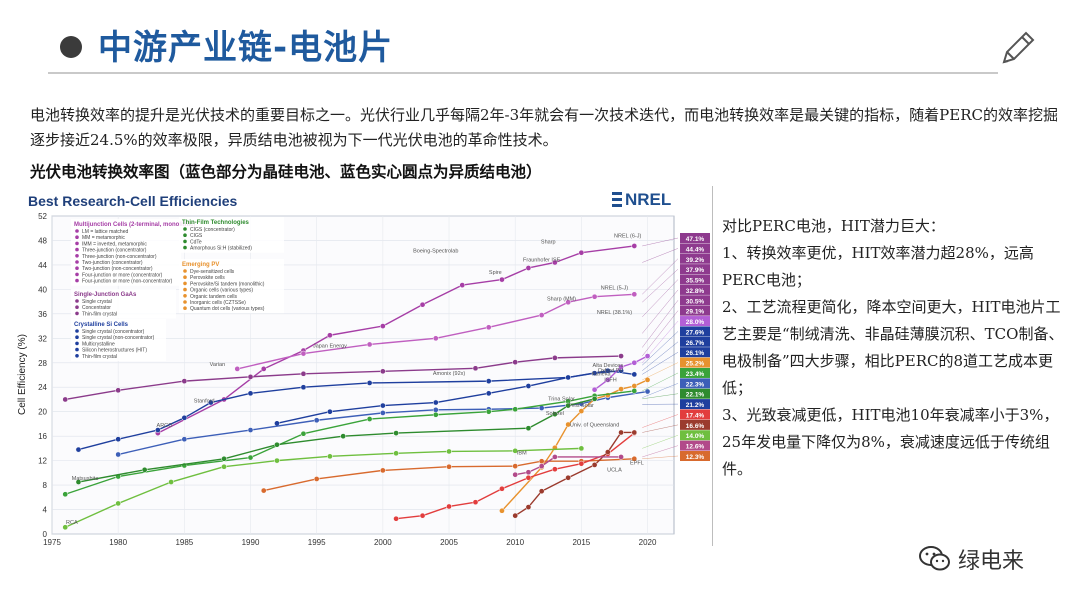 This screenshot has width=1080, height=608. What do you see at coordinates (695, 260) in the screenshot?
I see `record-label: 39.2%` at bounding box center [695, 260].